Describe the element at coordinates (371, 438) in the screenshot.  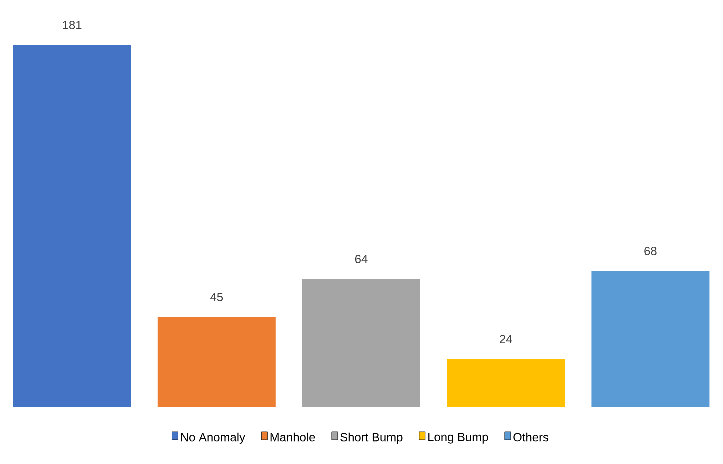
I see `legend-label: Short Bump` at that location.